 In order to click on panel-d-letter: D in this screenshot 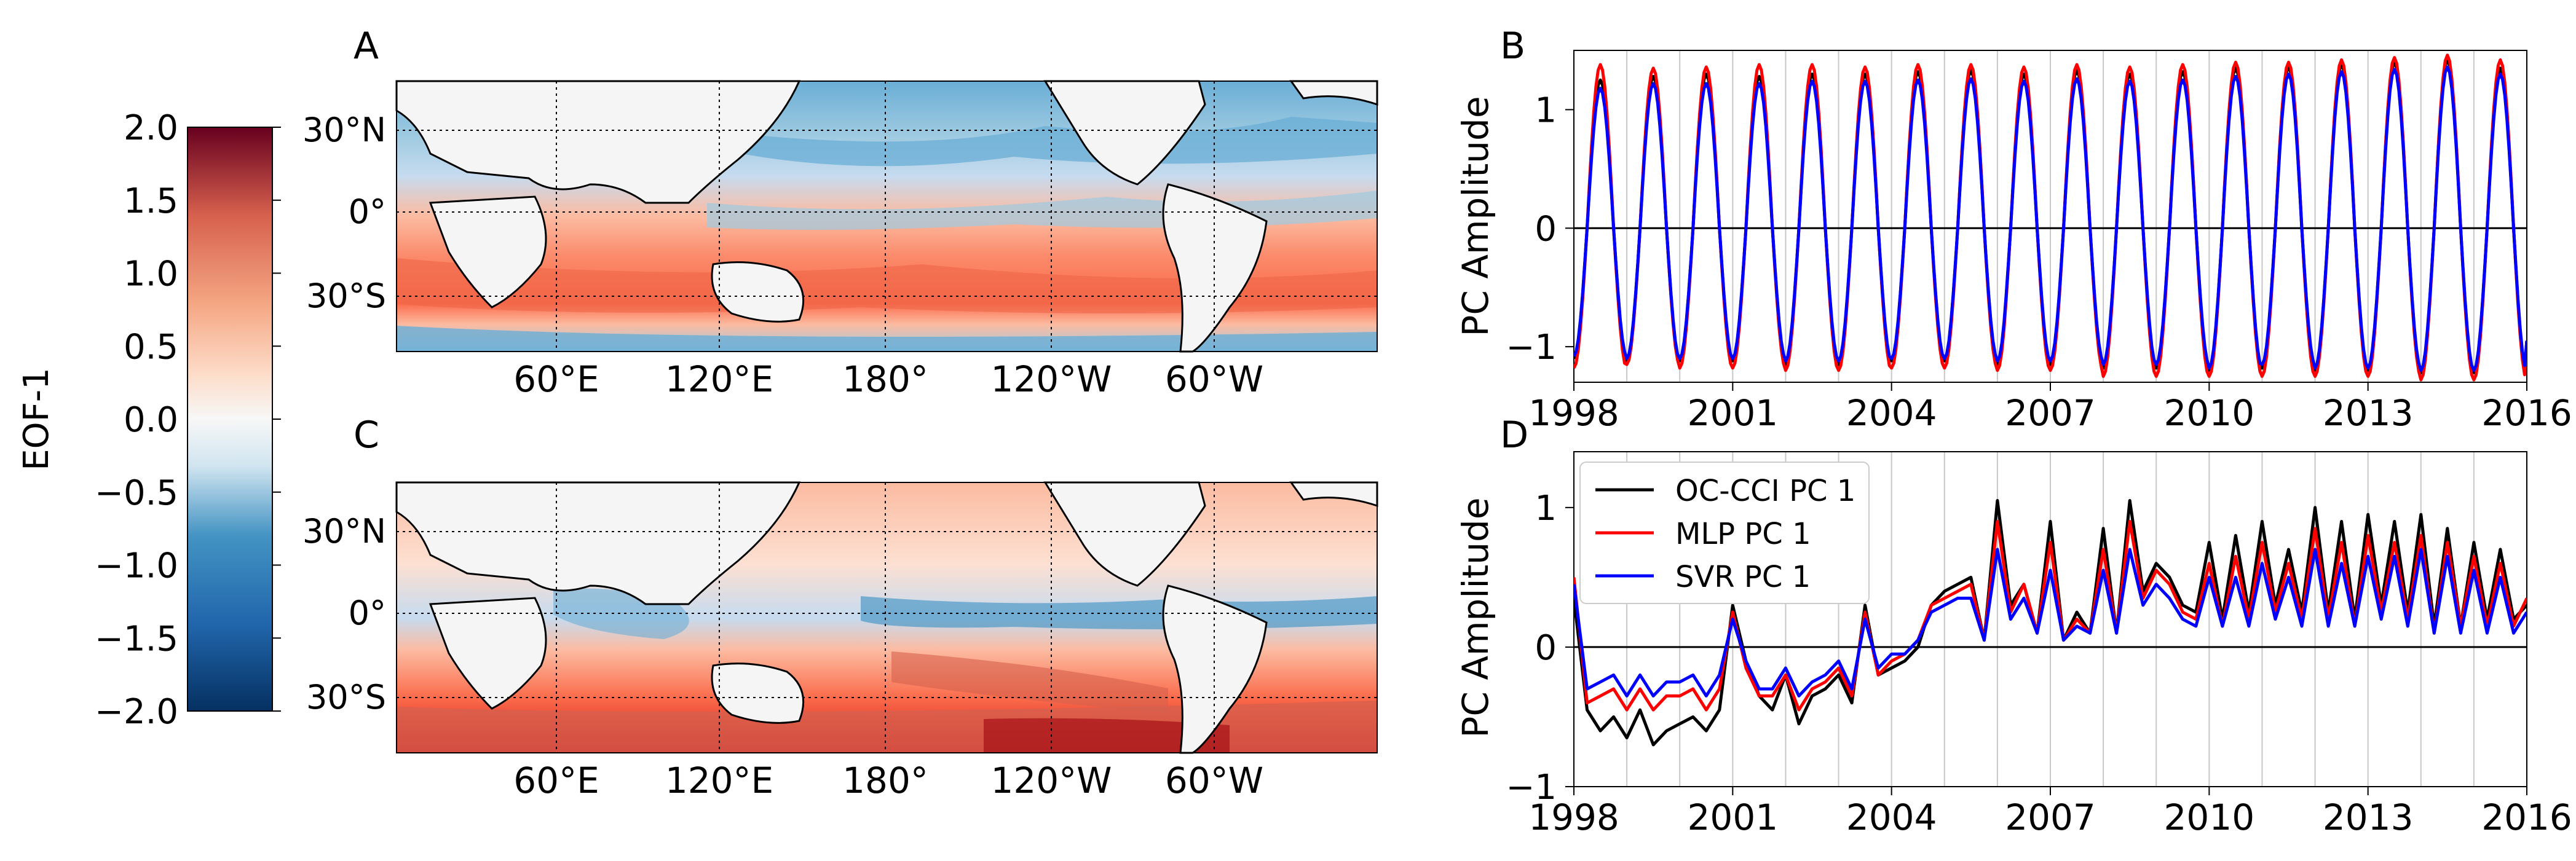, I will do `click(1514, 435)`.